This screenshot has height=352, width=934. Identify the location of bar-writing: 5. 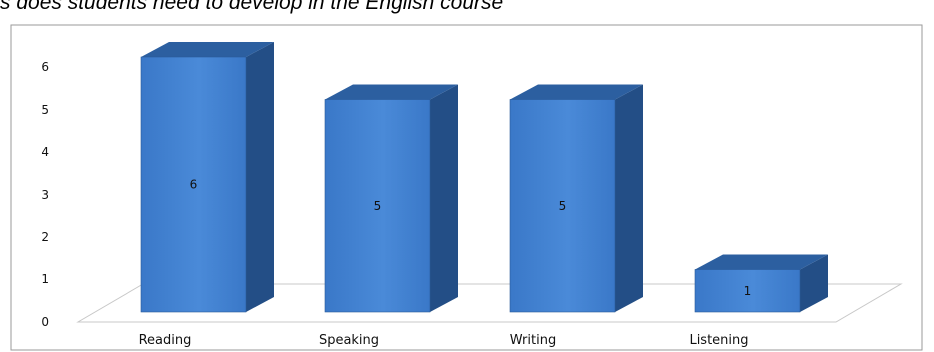
(576, 198).